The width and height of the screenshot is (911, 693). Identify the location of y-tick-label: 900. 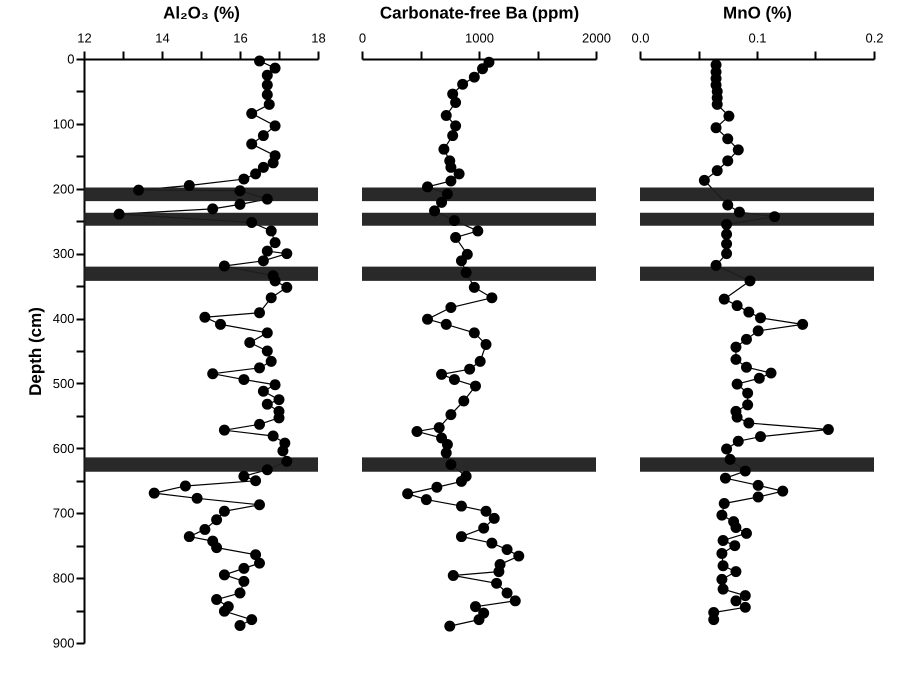
(63, 643).